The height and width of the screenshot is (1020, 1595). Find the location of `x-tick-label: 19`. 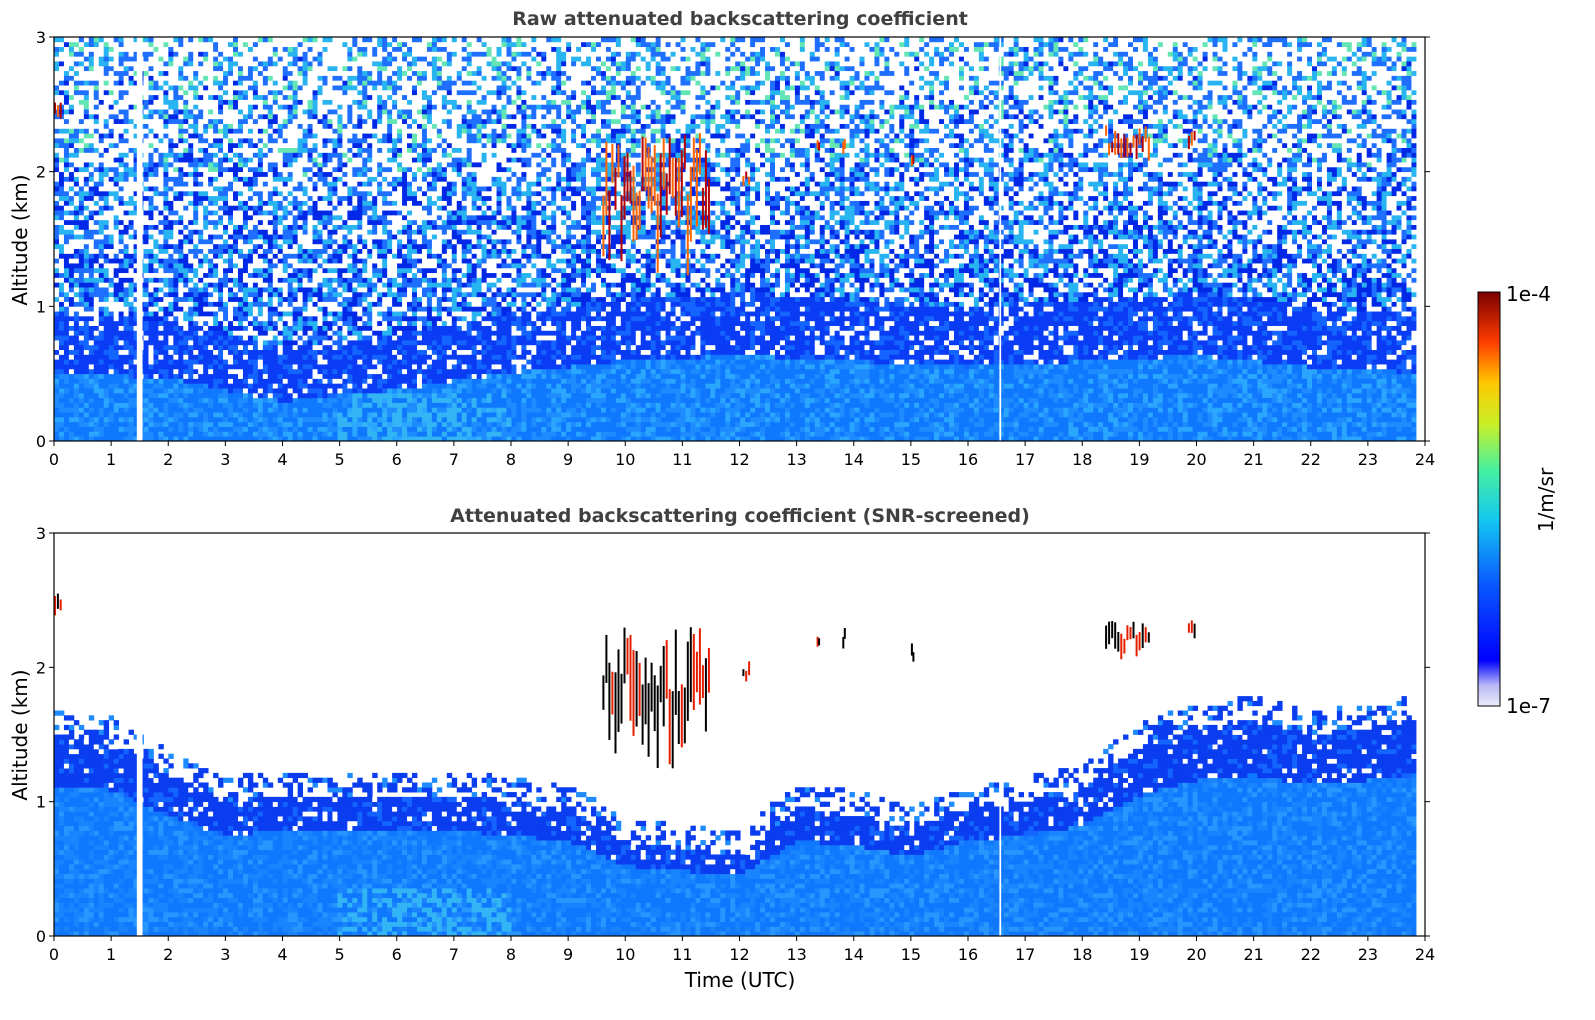

x-tick-label: 19 is located at coordinates (1139, 954).